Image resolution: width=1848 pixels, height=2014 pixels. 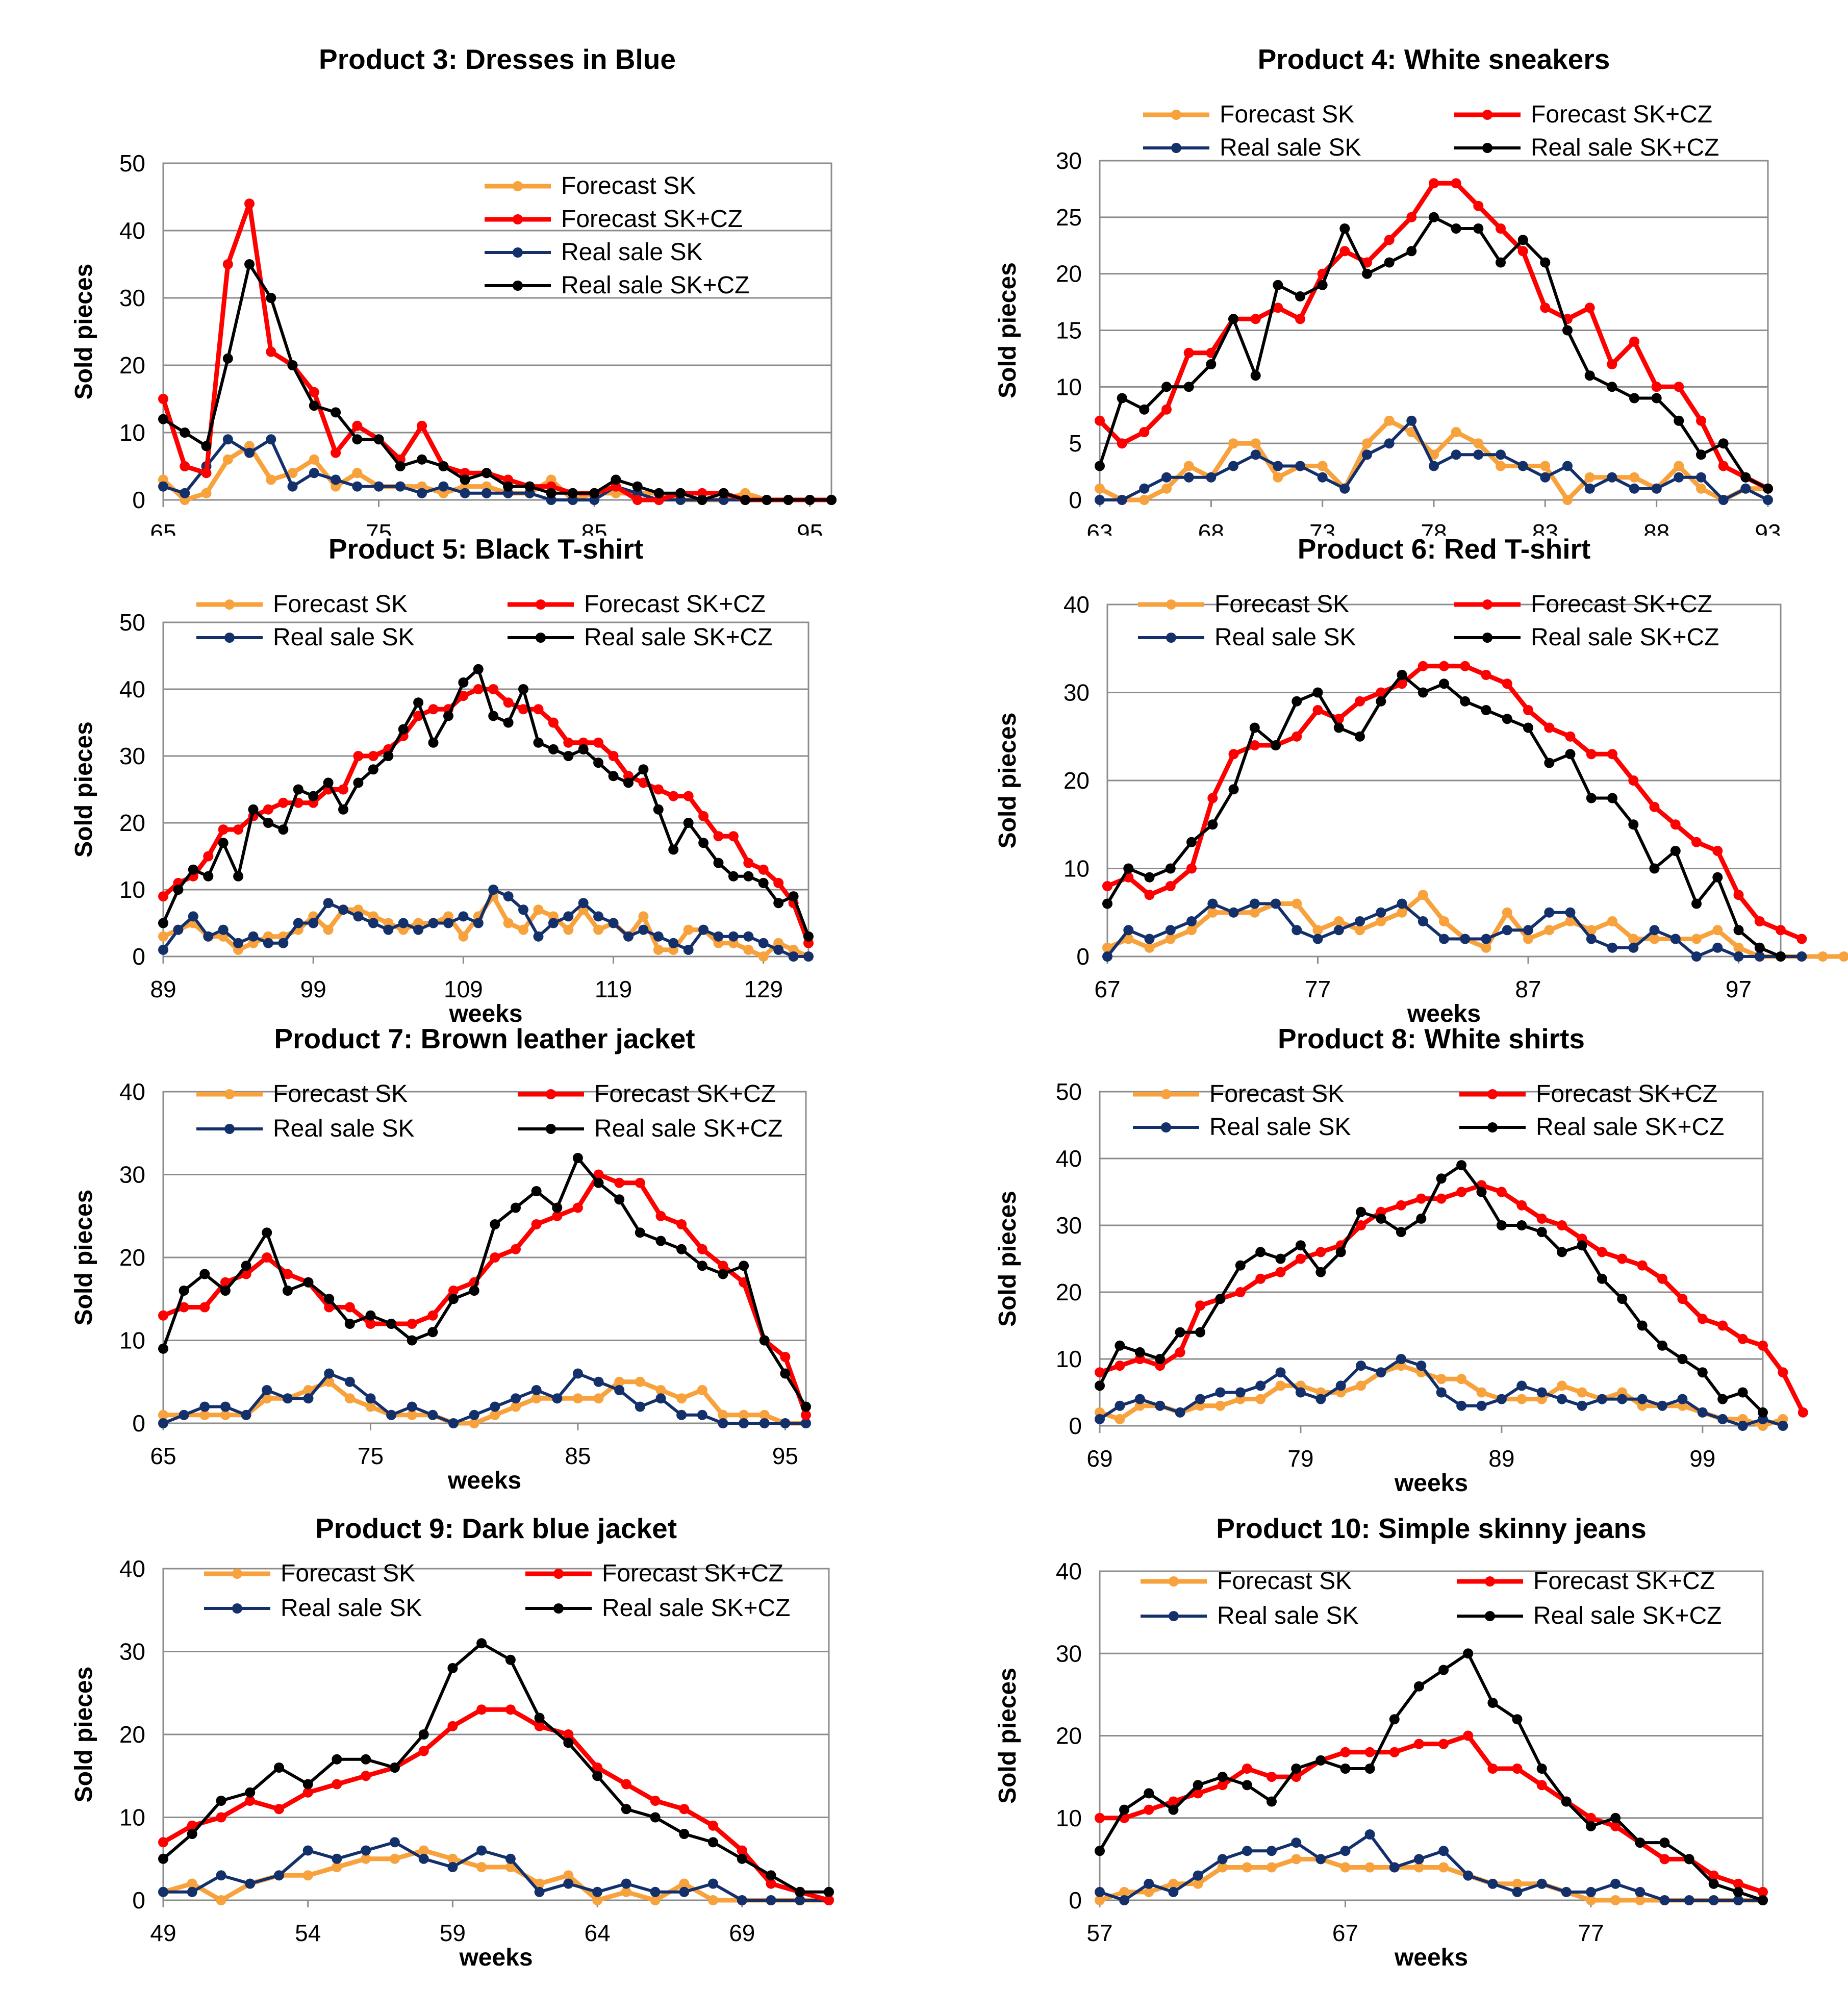 What do you see at coordinates (1008, 1259) in the screenshot?
I see `y-axis-label: Sold pieces` at bounding box center [1008, 1259].